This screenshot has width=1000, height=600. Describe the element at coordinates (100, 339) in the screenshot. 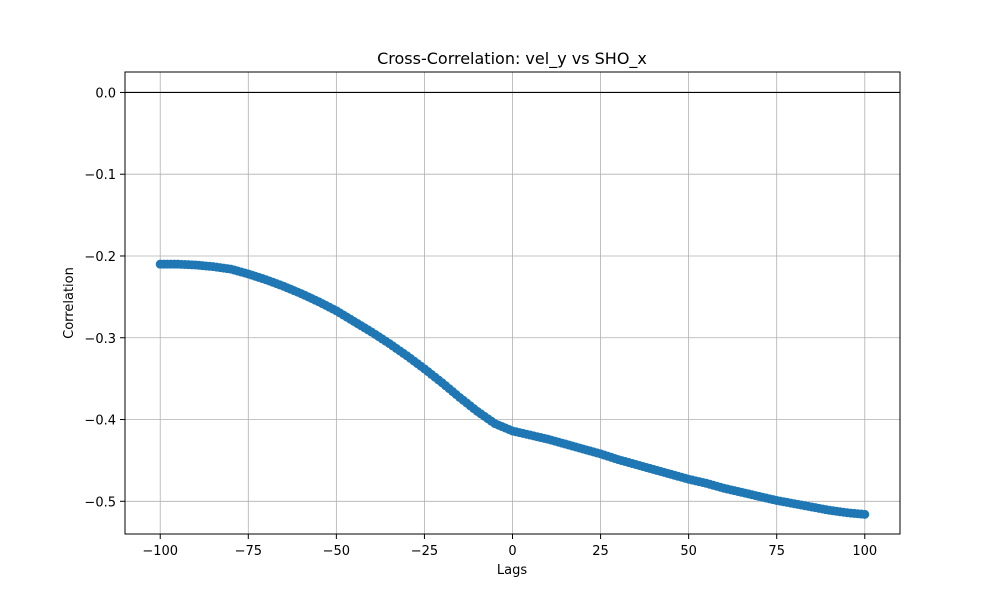

I see `y-tick-label: −0.3` at that location.